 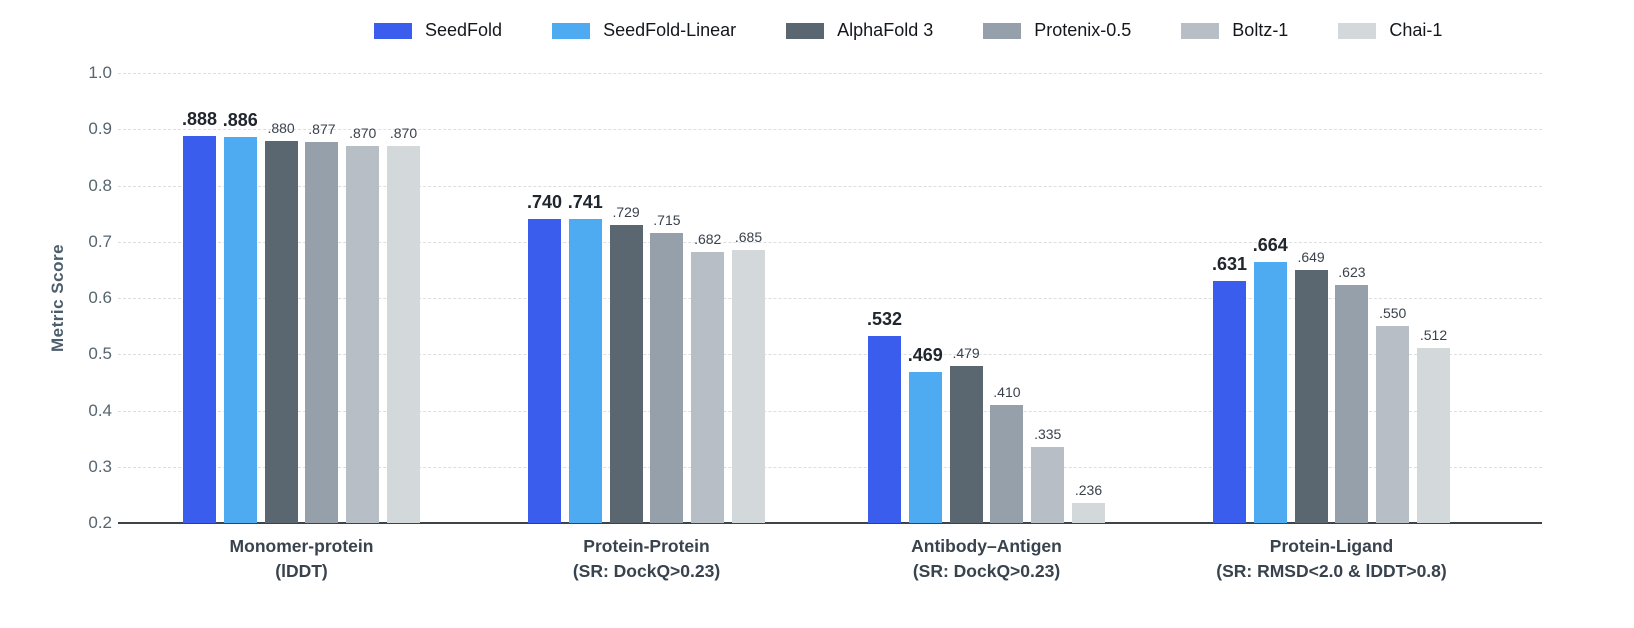 What do you see at coordinates (100, 297) in the screenshot?
I see `y-tick-label: 0.6` at bounding box center [100, 297].